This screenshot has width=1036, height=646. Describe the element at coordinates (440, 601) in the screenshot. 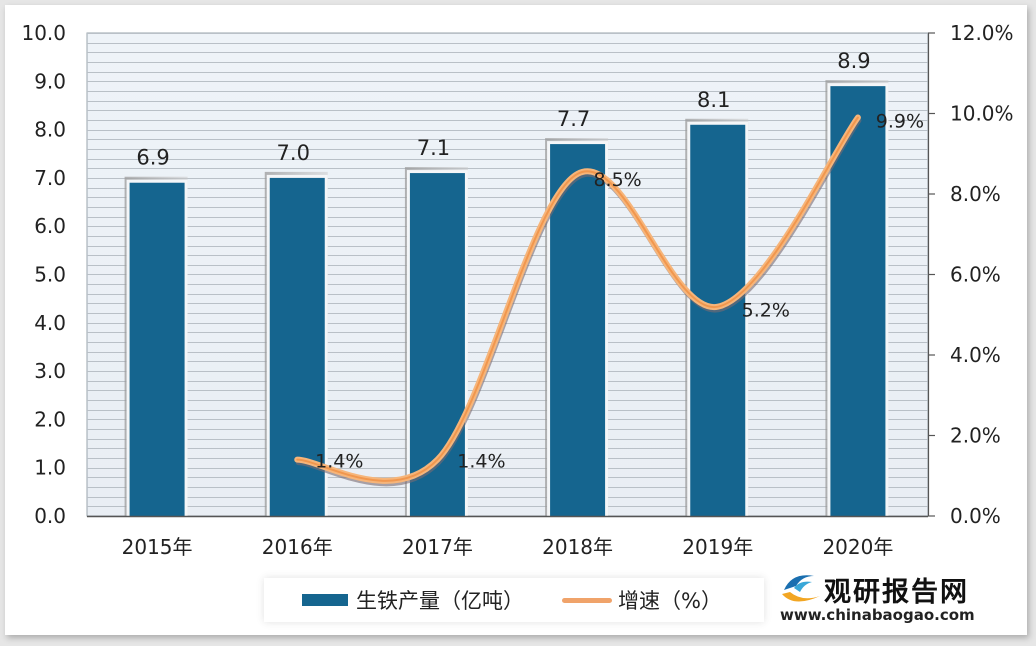

I see `legend-label-production: 生铁产量（亿吨）` at that location.